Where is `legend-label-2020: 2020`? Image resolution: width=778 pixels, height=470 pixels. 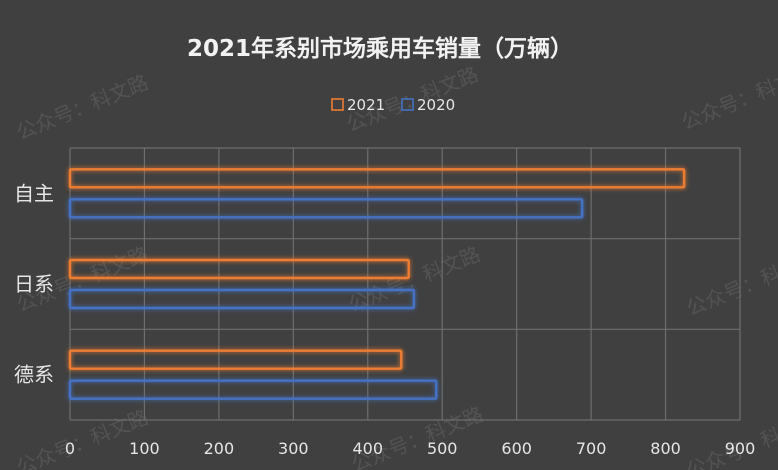 legend-label-2020: 2020 is located at coordinates (436, 105).